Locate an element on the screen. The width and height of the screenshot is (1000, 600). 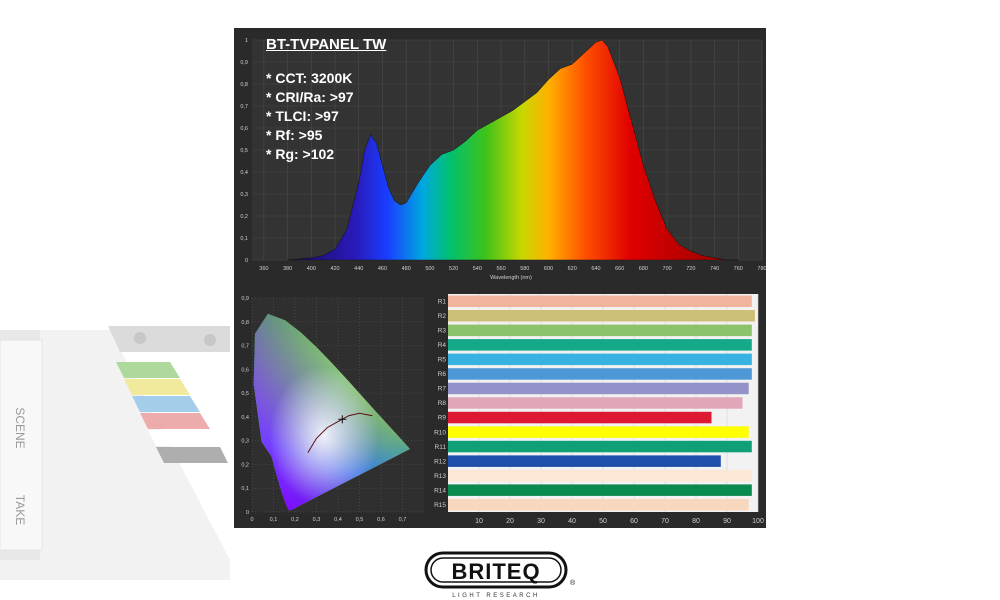
cie-y-tick-label: 0 is located at coordinates (247, 513).